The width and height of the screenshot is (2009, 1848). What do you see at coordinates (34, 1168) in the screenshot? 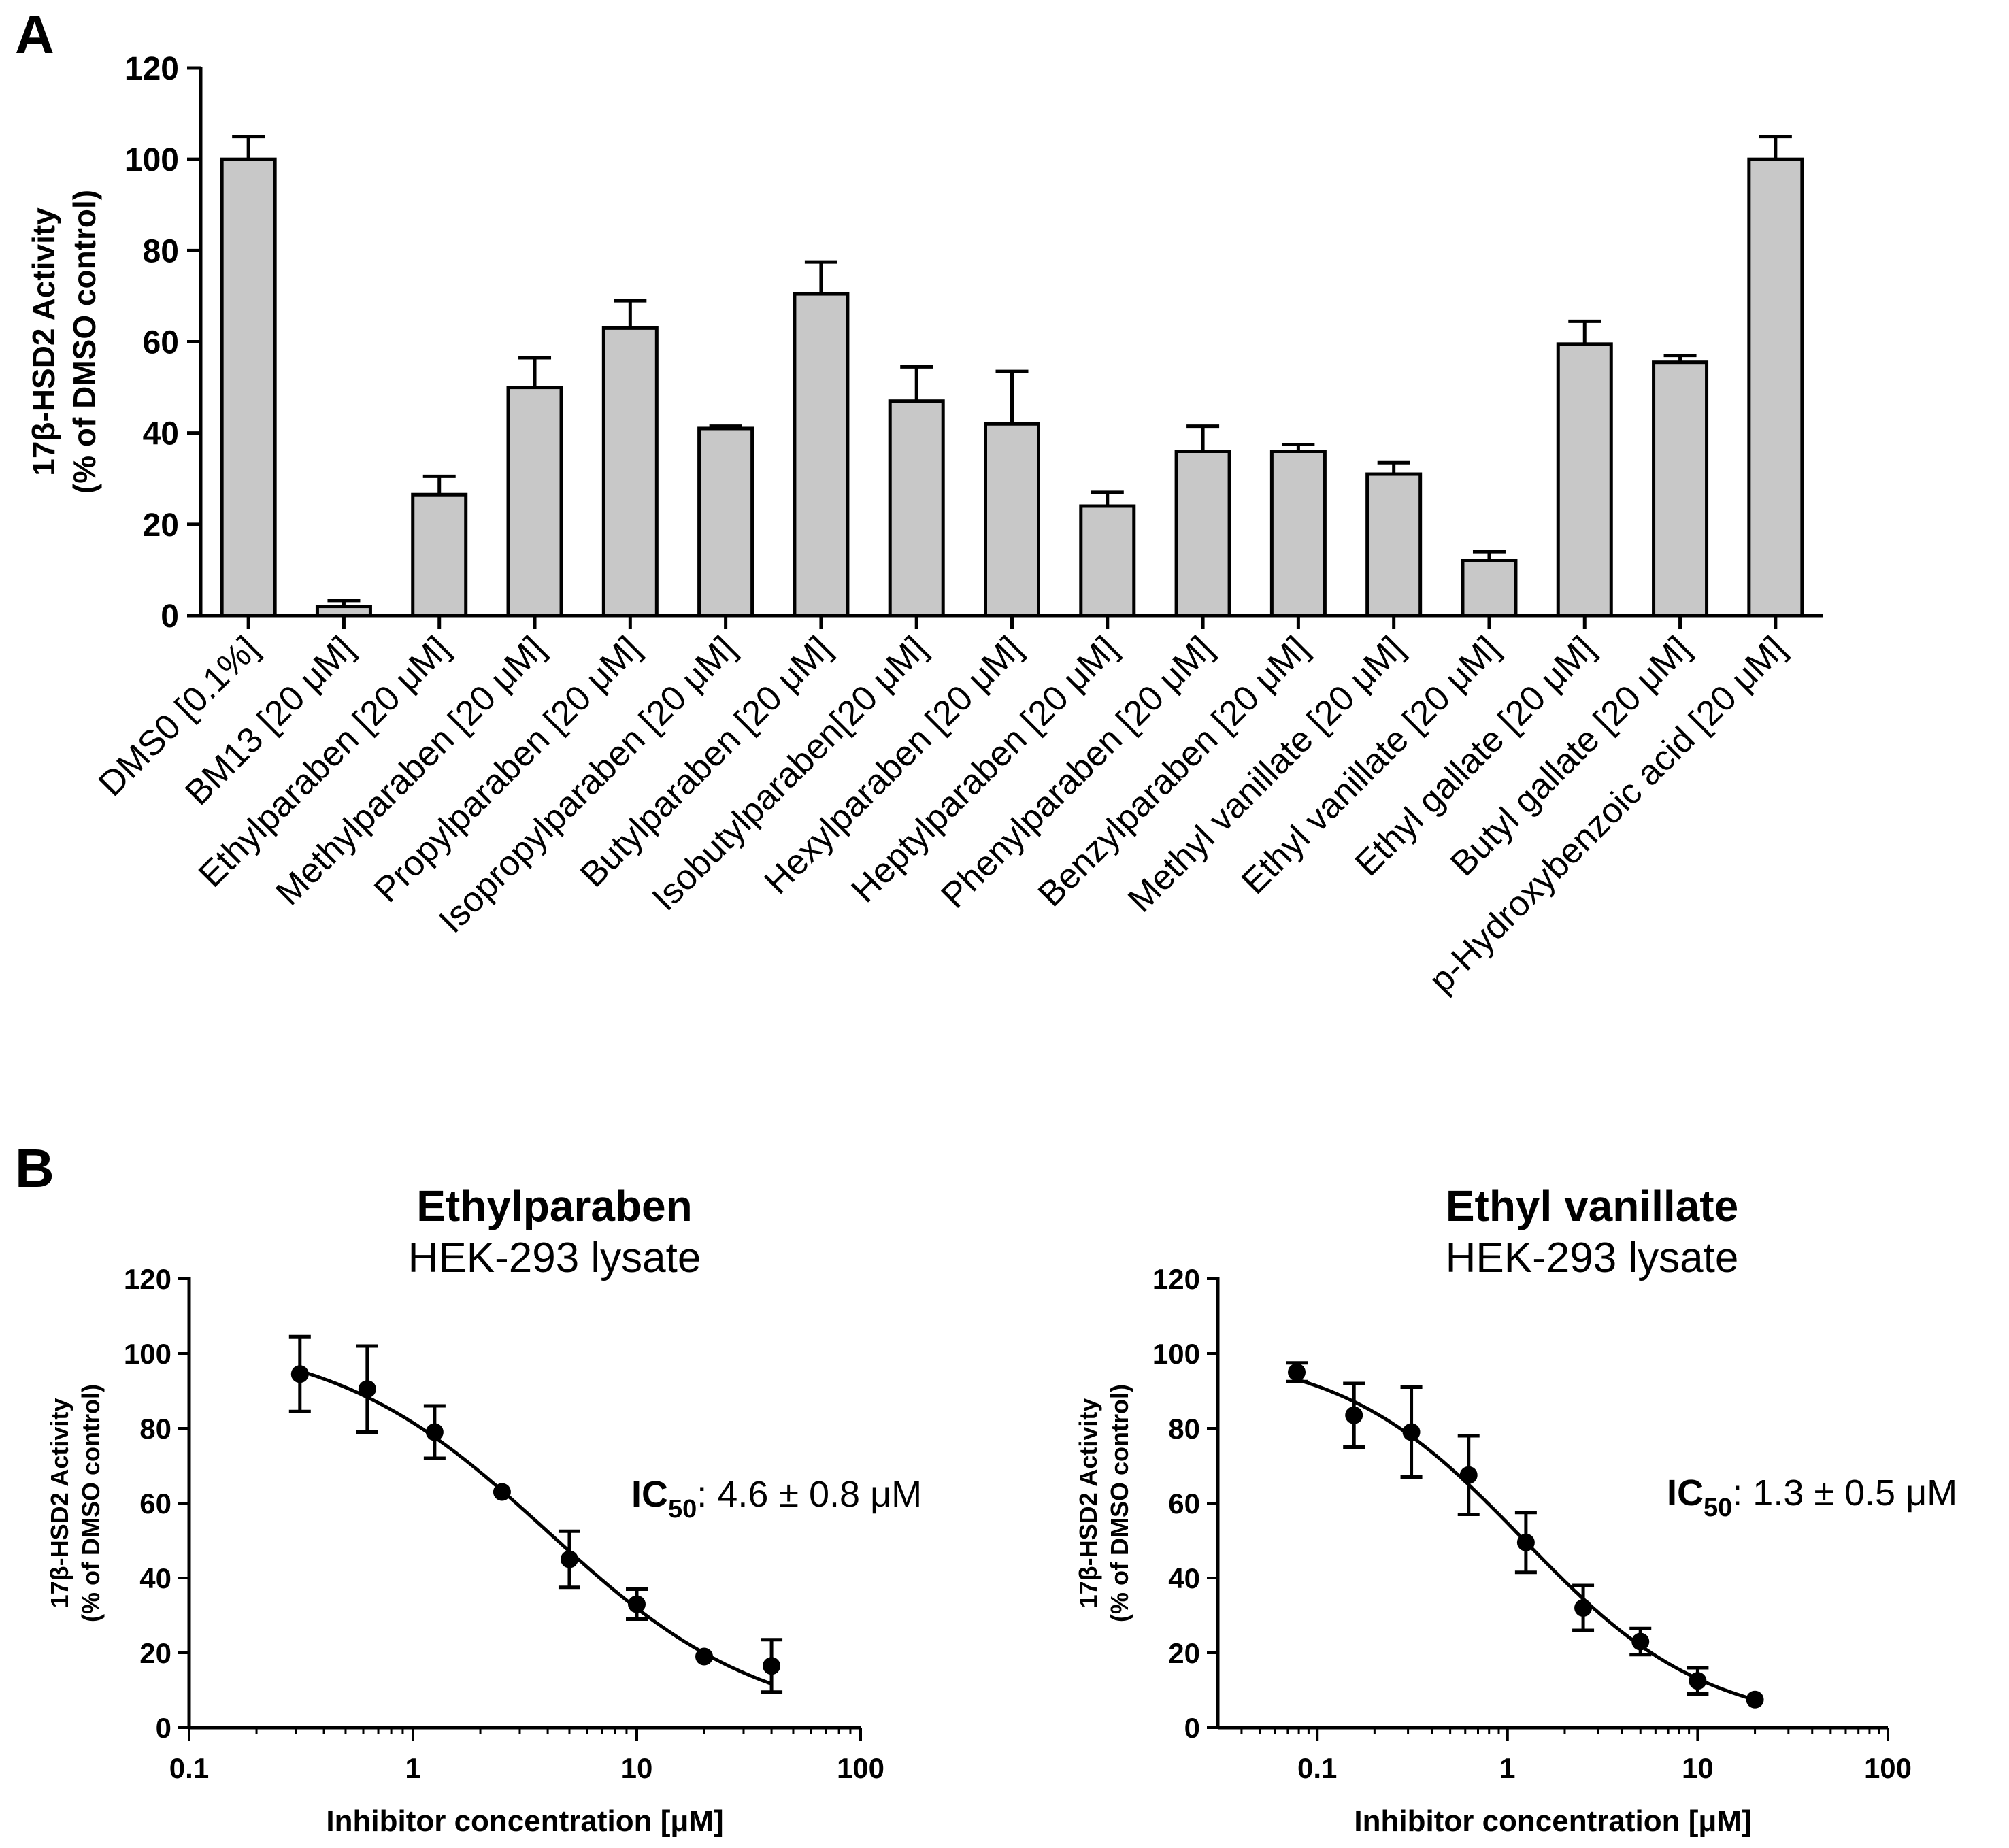
I see `panel-letter-b: B` at bounding box center [34, 1168].